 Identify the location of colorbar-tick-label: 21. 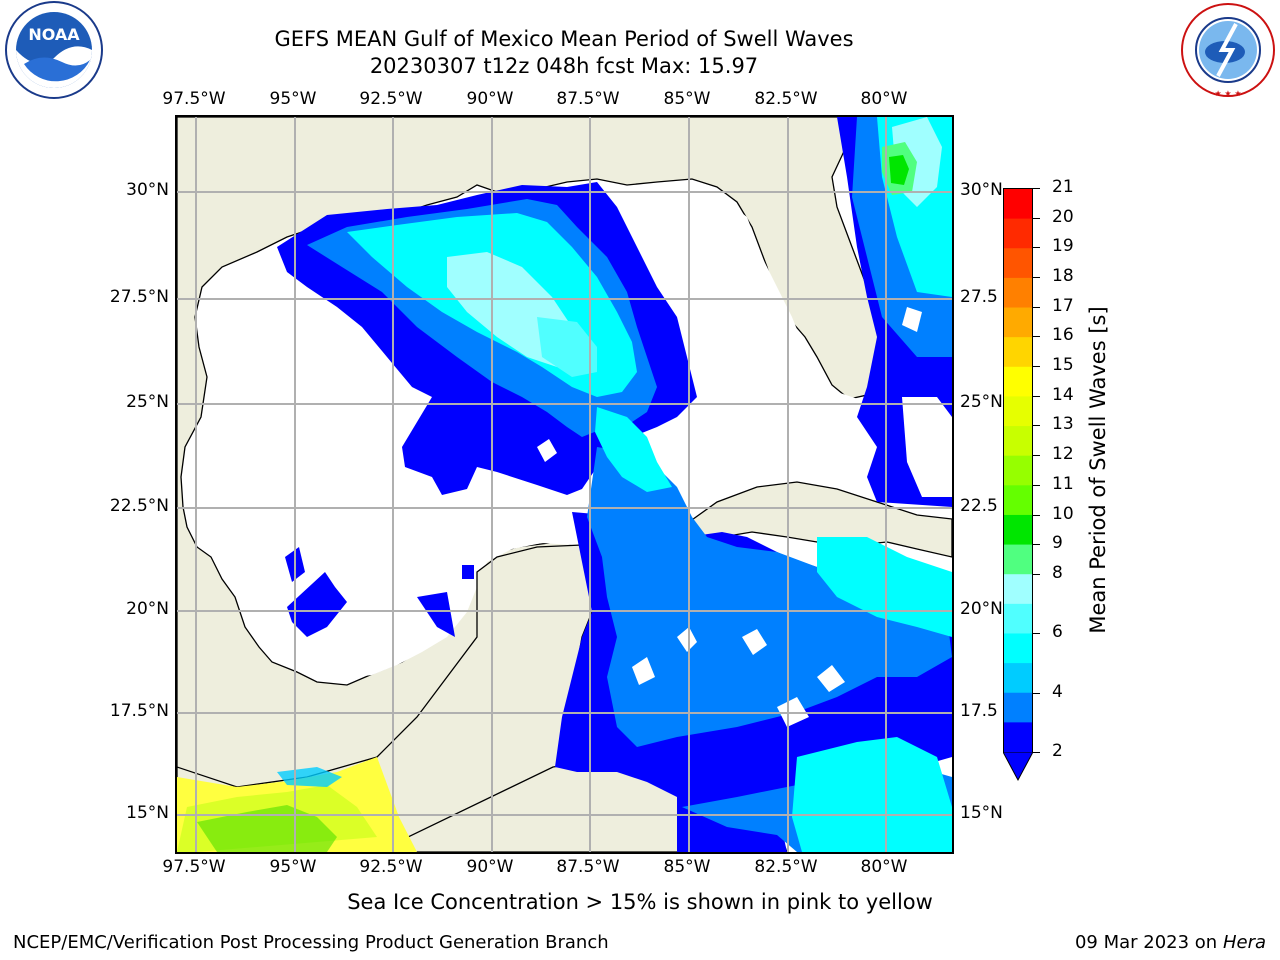
(1063, 187).